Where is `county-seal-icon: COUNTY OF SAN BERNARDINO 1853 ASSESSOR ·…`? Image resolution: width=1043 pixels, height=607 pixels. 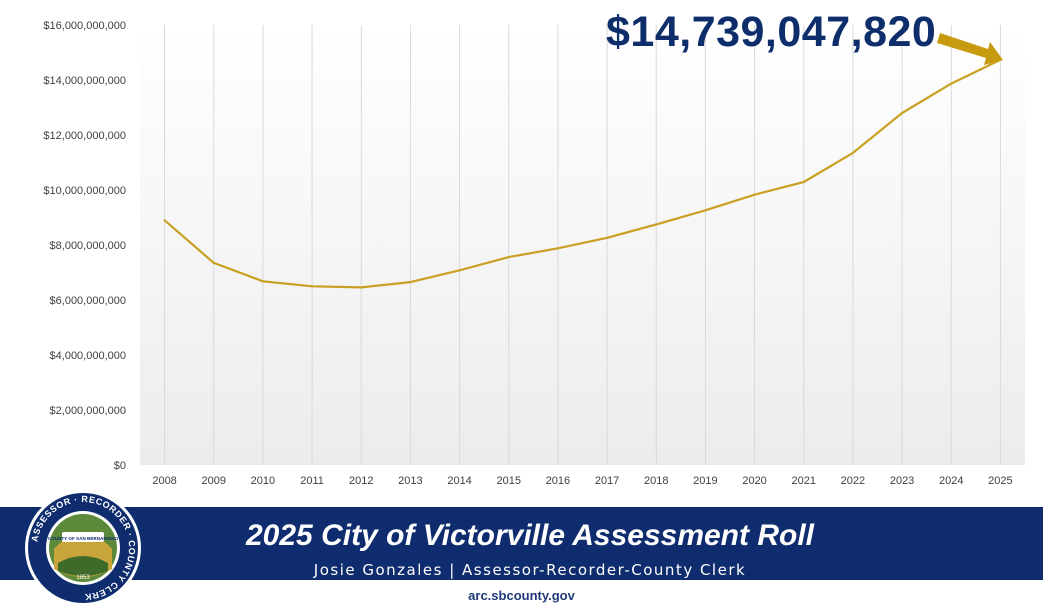 county-seal-icon: COUNTY OF SAN BERNARDINO 1853 ASSESSOR ·… is located at coordinates (83, 548).